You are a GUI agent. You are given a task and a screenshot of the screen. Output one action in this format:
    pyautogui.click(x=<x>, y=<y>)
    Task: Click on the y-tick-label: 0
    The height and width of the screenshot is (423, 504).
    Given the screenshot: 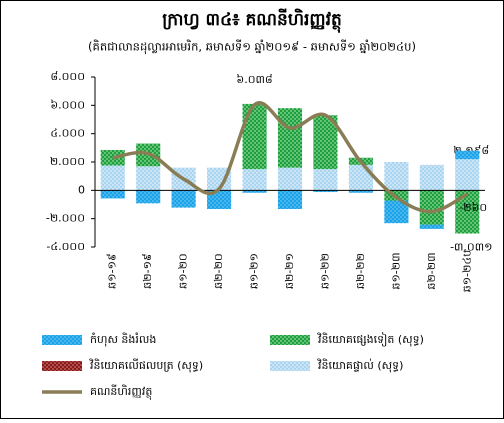 What is the action you would take?
    pyautogui.click(x=81, y=189)
    